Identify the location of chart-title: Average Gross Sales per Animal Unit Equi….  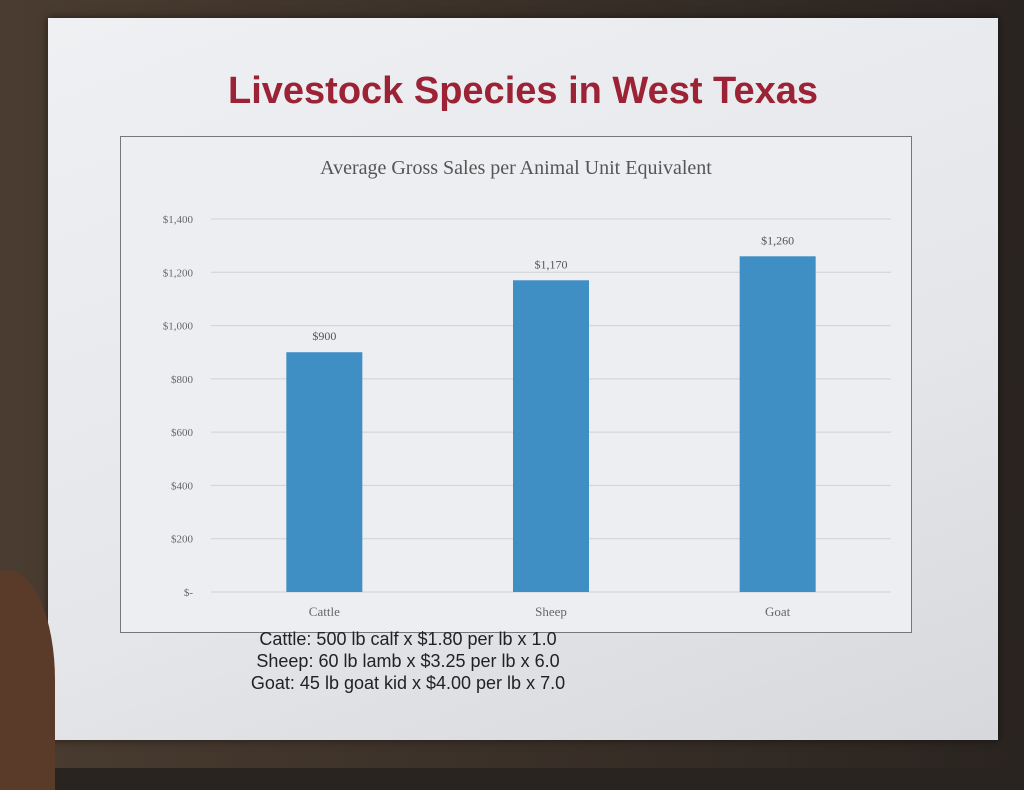
(516, 168).